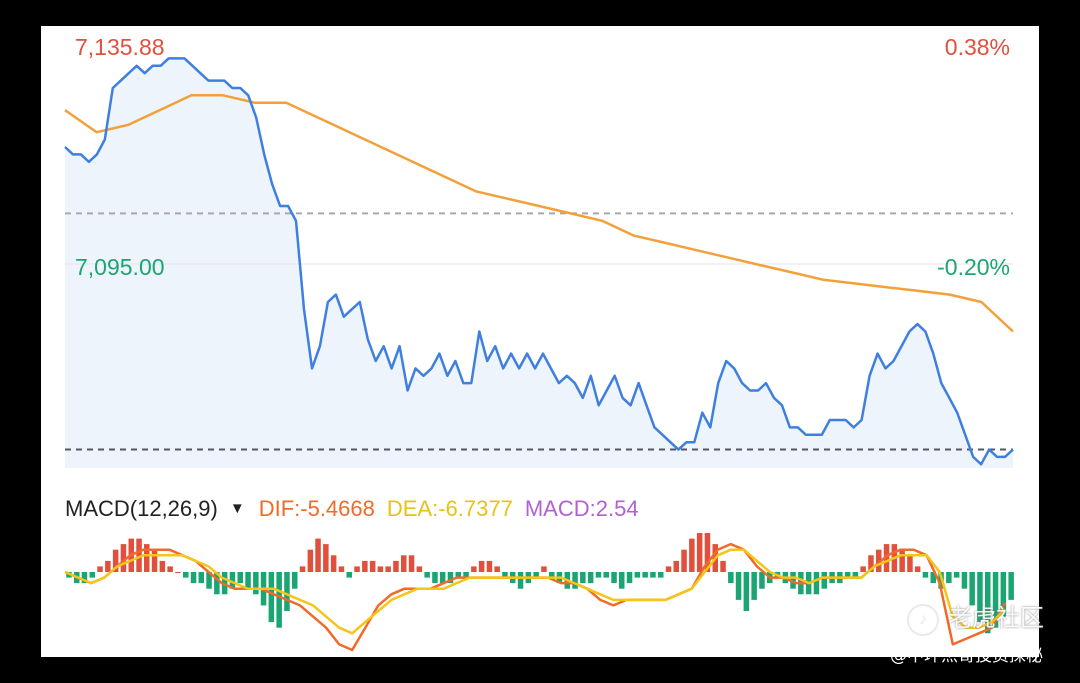 Image resolution: width=1080 pixels, height=683 pixels. What do you see at coordinates (966, 656) in the screenshot?
I see `watermark-handle: @中环杰哥投资探秘` at bounding box center [966, 656].